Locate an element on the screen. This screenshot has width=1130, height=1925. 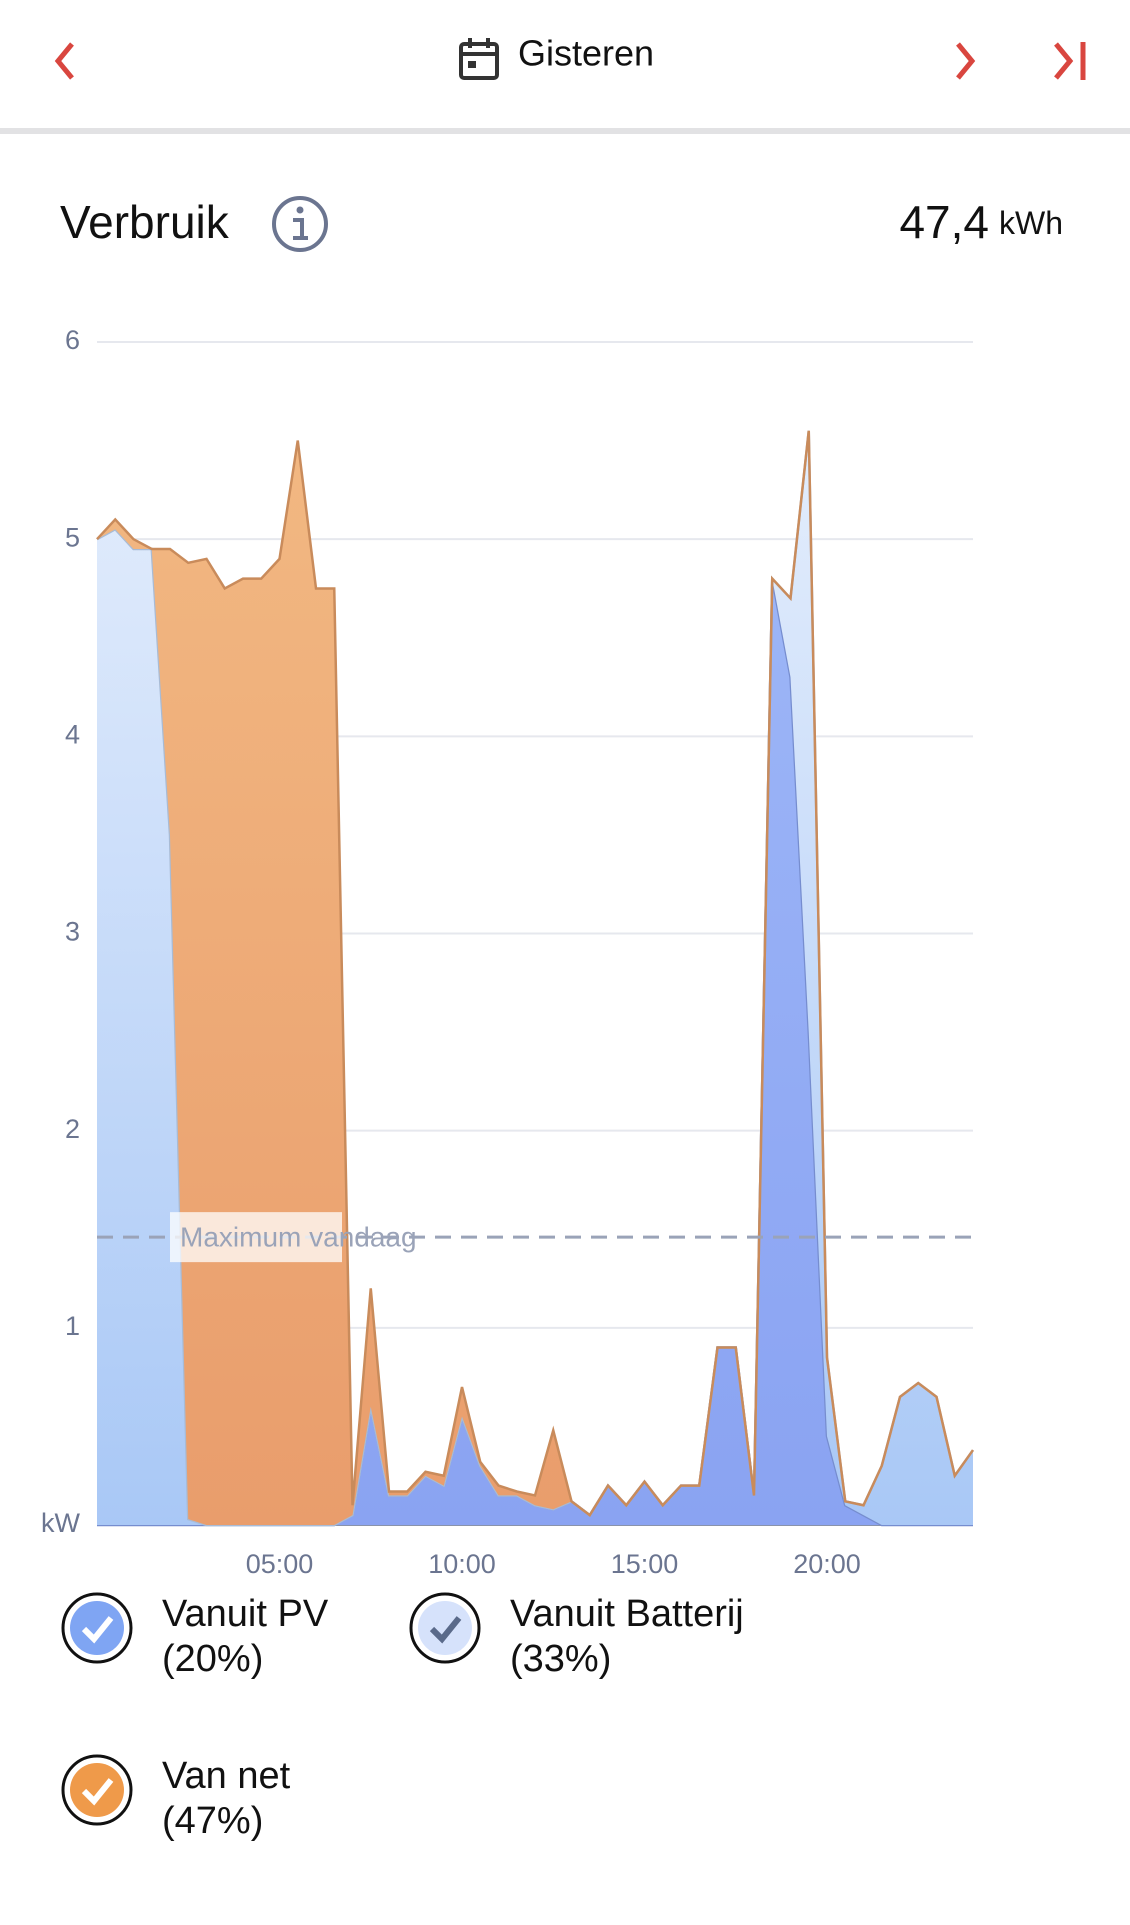
calendar-icon is located at coordinates (479, 59).